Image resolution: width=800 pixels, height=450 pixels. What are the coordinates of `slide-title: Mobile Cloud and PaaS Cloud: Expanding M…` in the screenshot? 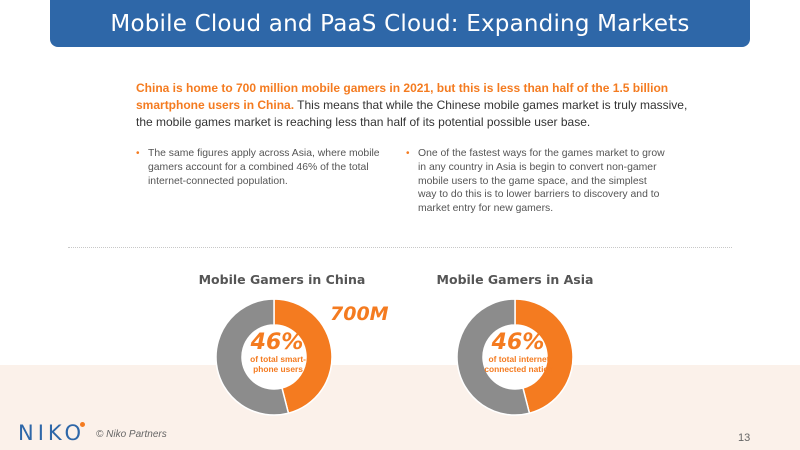 It's located at (400, 23).